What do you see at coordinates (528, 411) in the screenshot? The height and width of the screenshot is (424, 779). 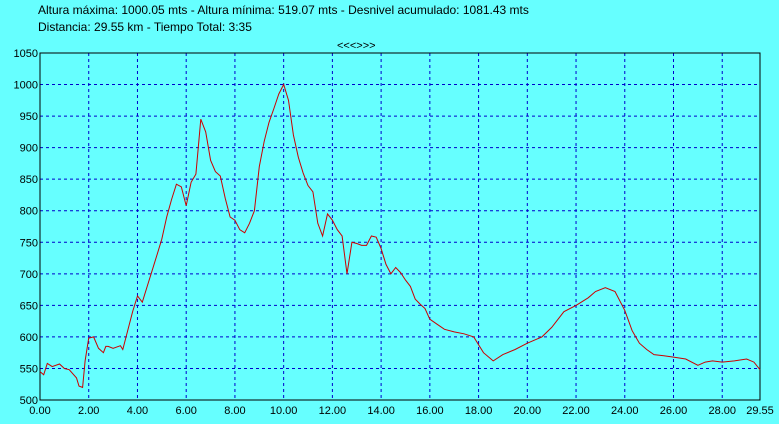 I see `x-tick-label: 20.00` at bounding box center [528, 411].